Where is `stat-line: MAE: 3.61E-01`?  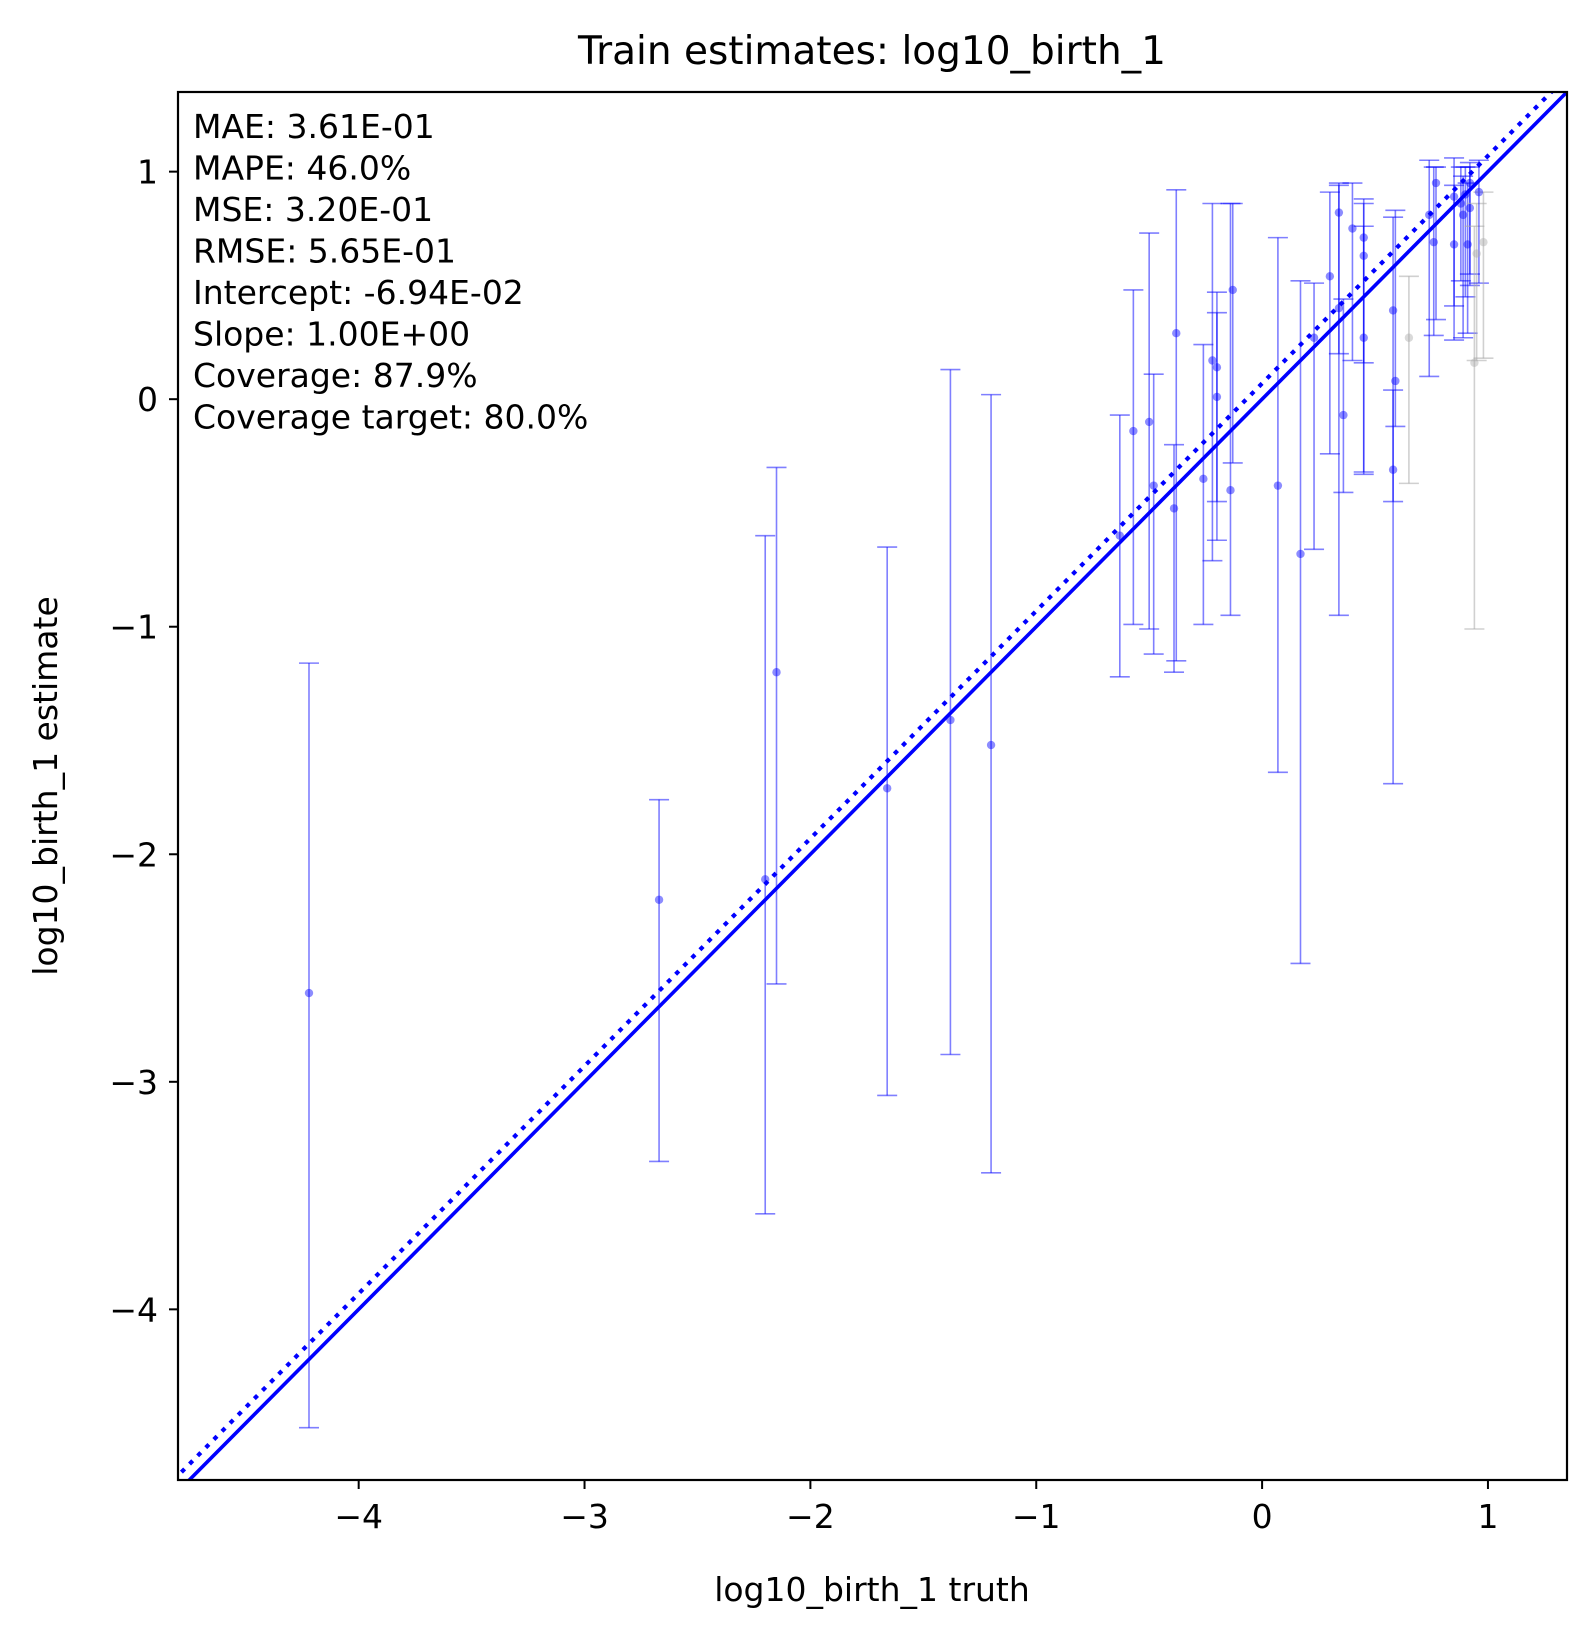 stat-line: MAE: 3.61E-01 is located at coordinates (314, 126).